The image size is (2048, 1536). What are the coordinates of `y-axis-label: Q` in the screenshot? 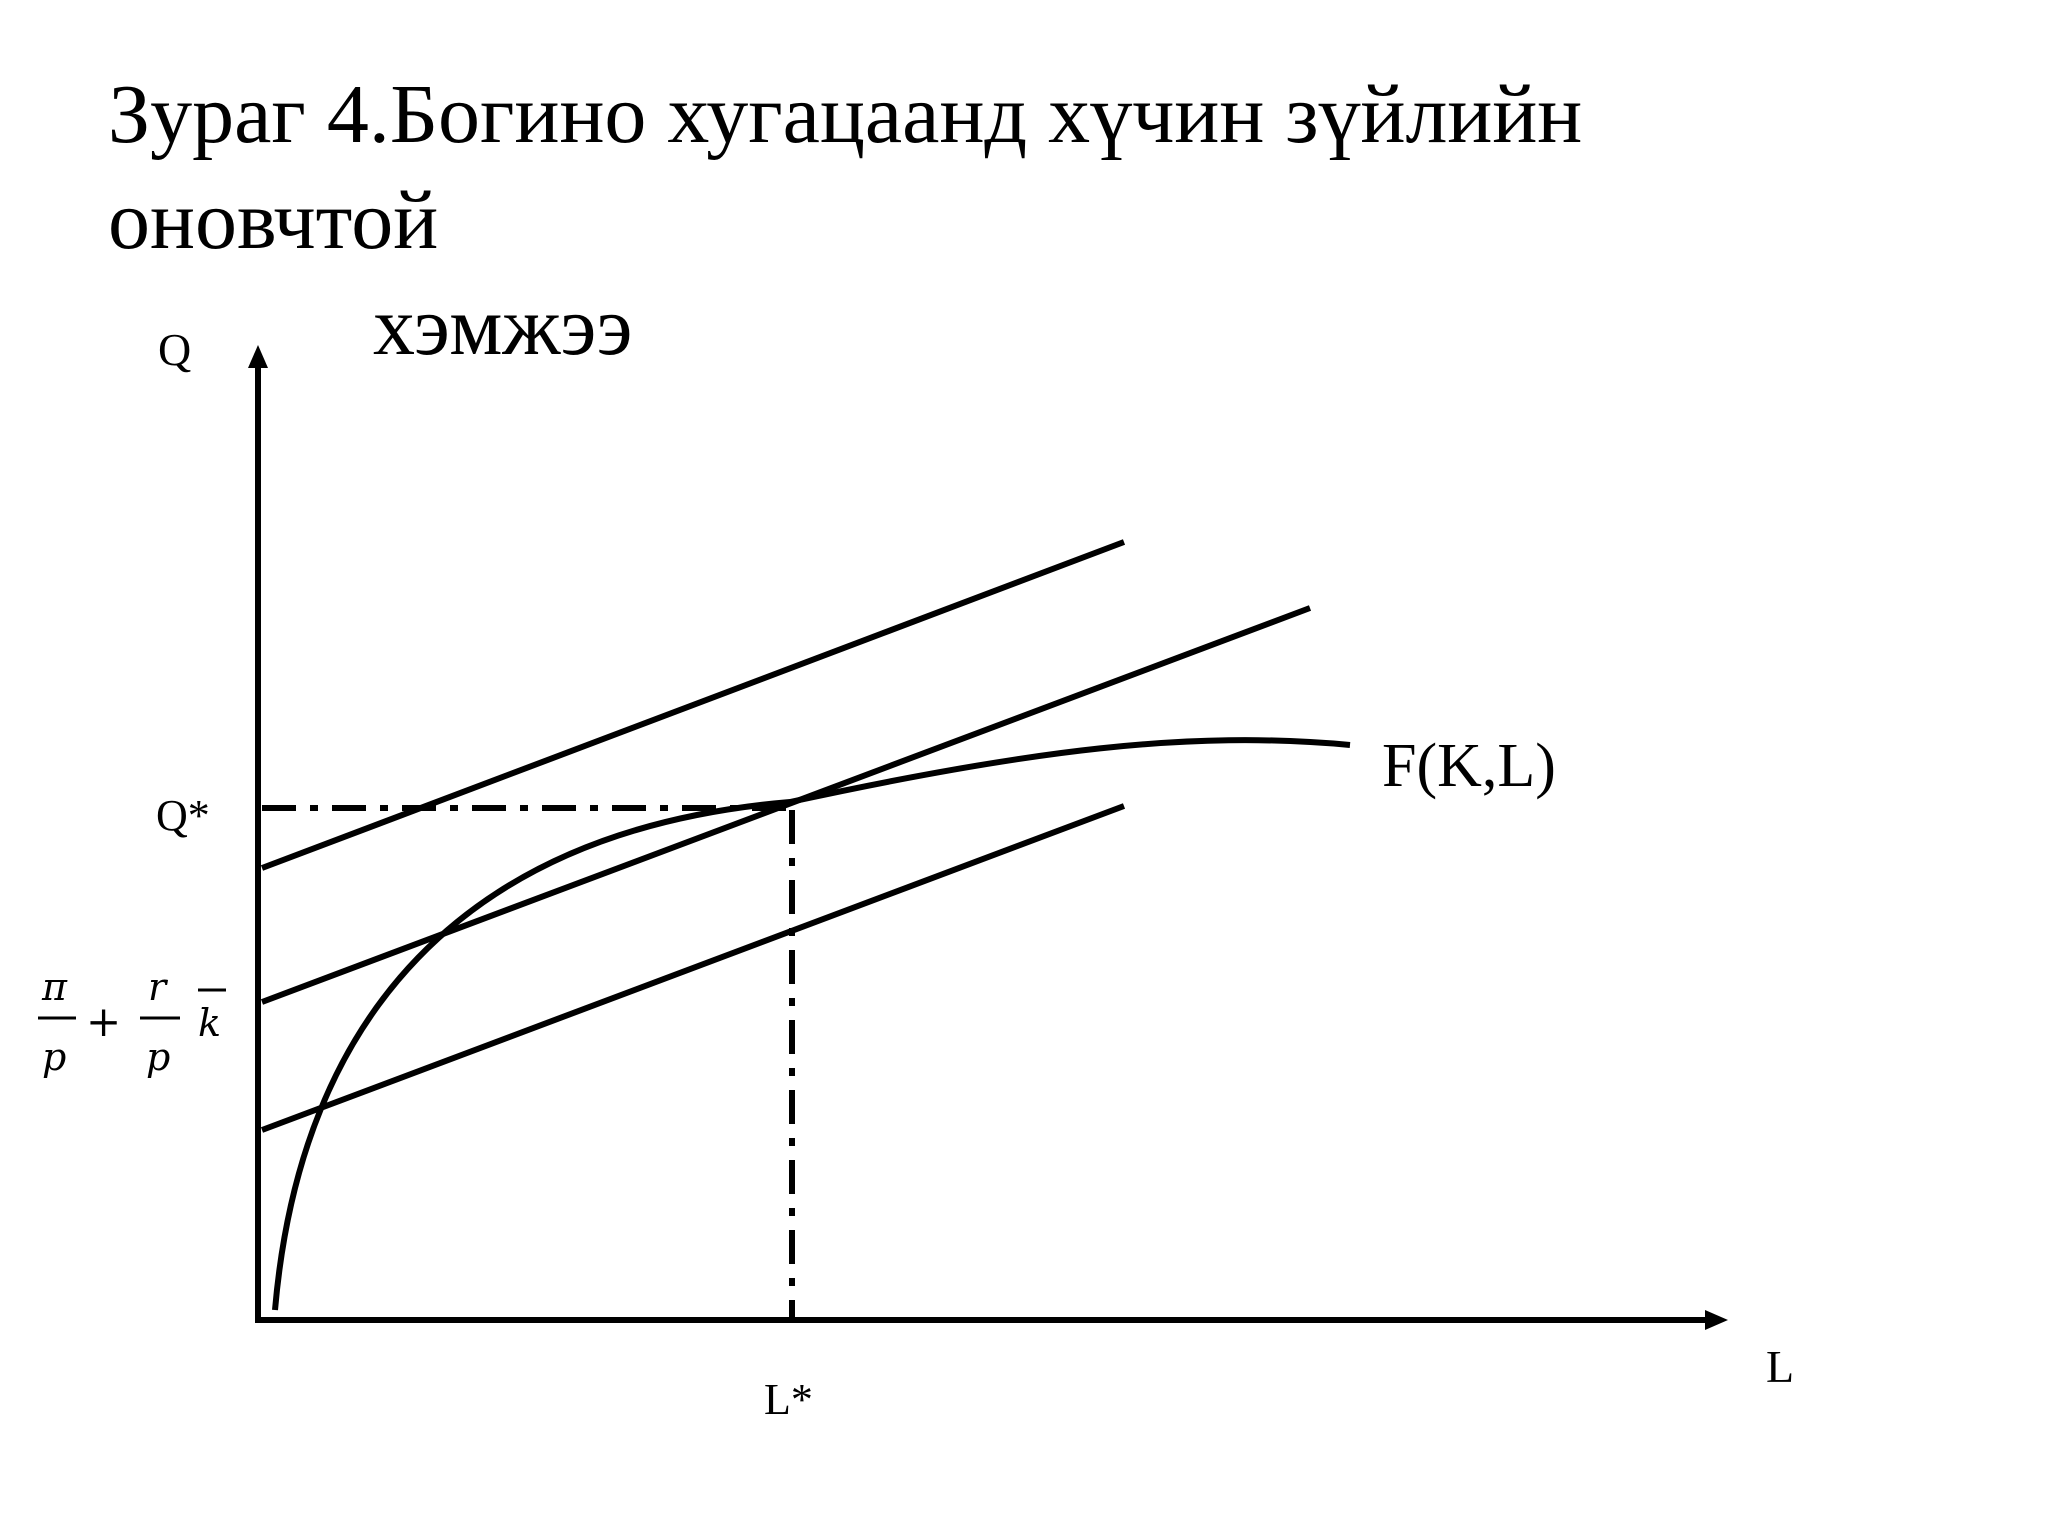 It's located at (174, 349).